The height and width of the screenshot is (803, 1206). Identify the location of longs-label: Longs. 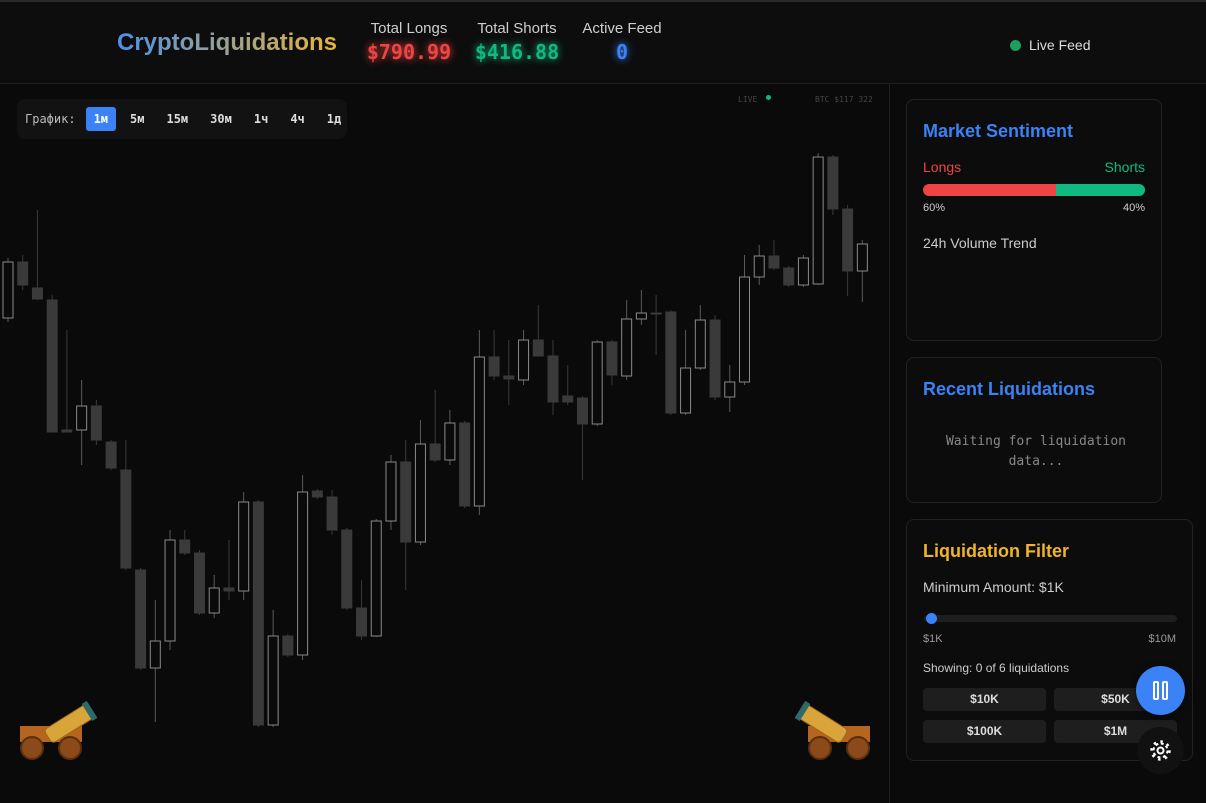
(942, 167).